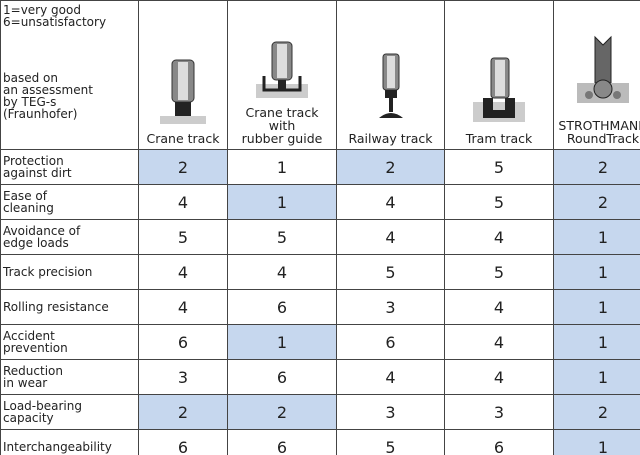  I want to click on table-row: Track precision 4 4 5 5 1, so click(320, 272).